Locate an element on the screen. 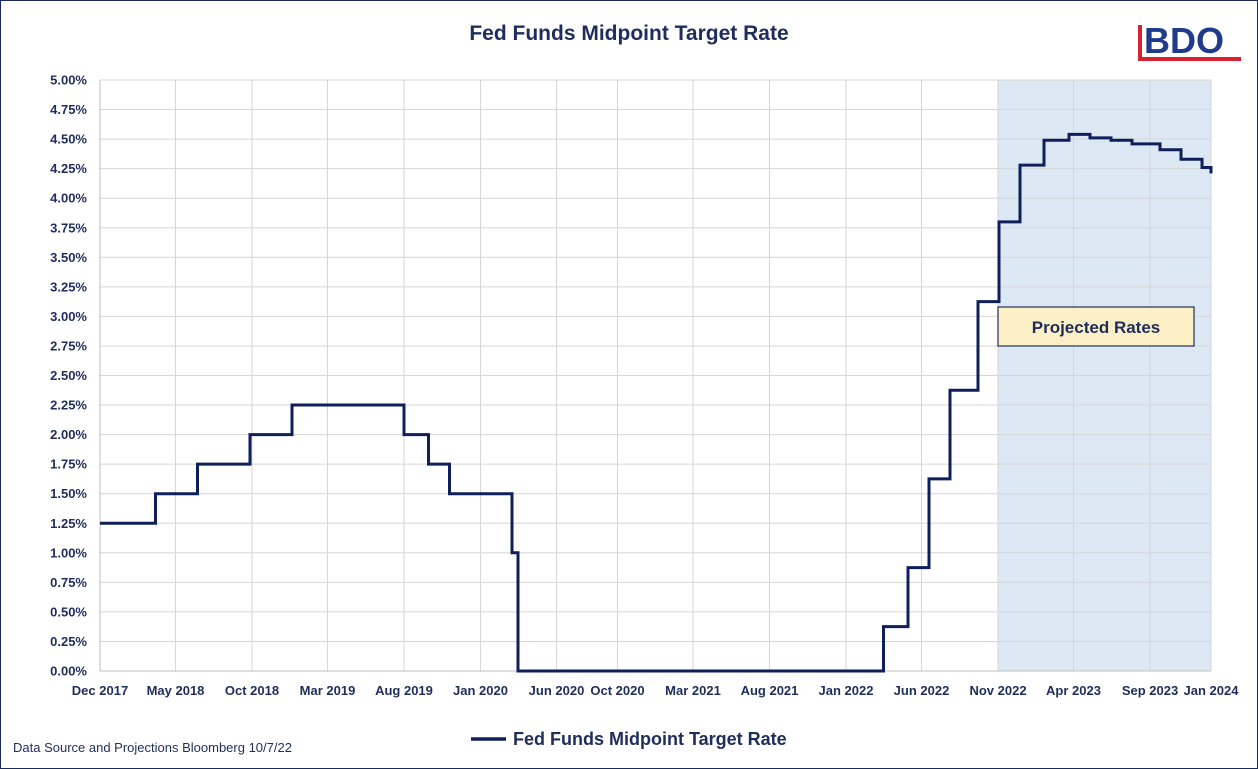 The height and width of the screenshot is (769, 1258). y-tick-label: 4.50% is located at coordinates (68, 139).